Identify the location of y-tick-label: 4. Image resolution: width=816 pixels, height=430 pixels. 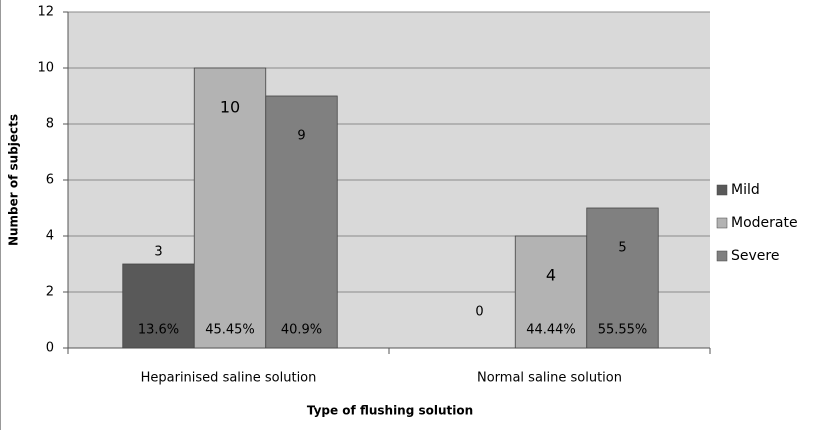
(50, 236).